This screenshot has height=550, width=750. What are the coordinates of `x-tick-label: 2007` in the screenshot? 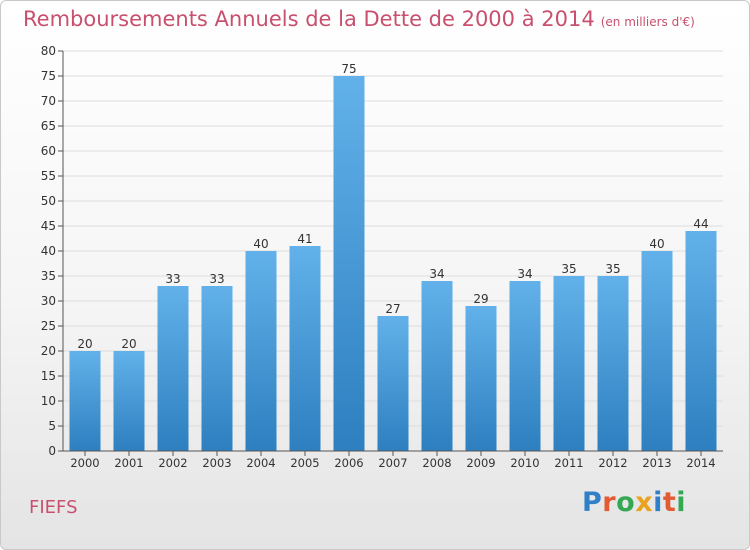 It's located at (392, 463).